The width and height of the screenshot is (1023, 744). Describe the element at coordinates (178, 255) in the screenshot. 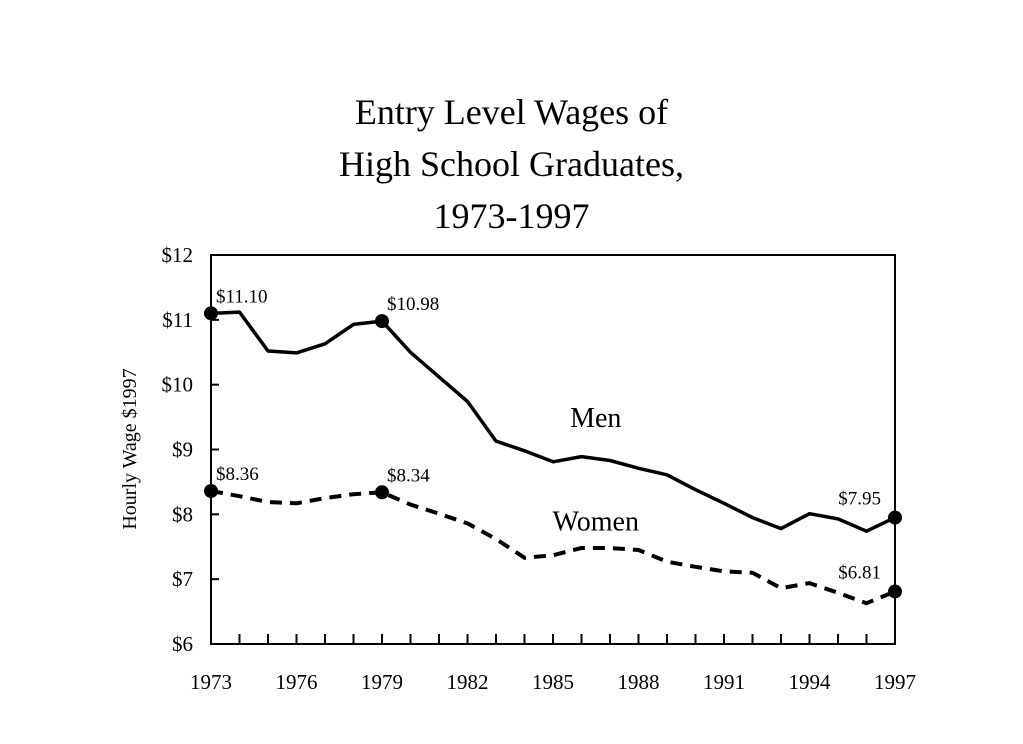

I see `y-tick-label: $12` at that location.